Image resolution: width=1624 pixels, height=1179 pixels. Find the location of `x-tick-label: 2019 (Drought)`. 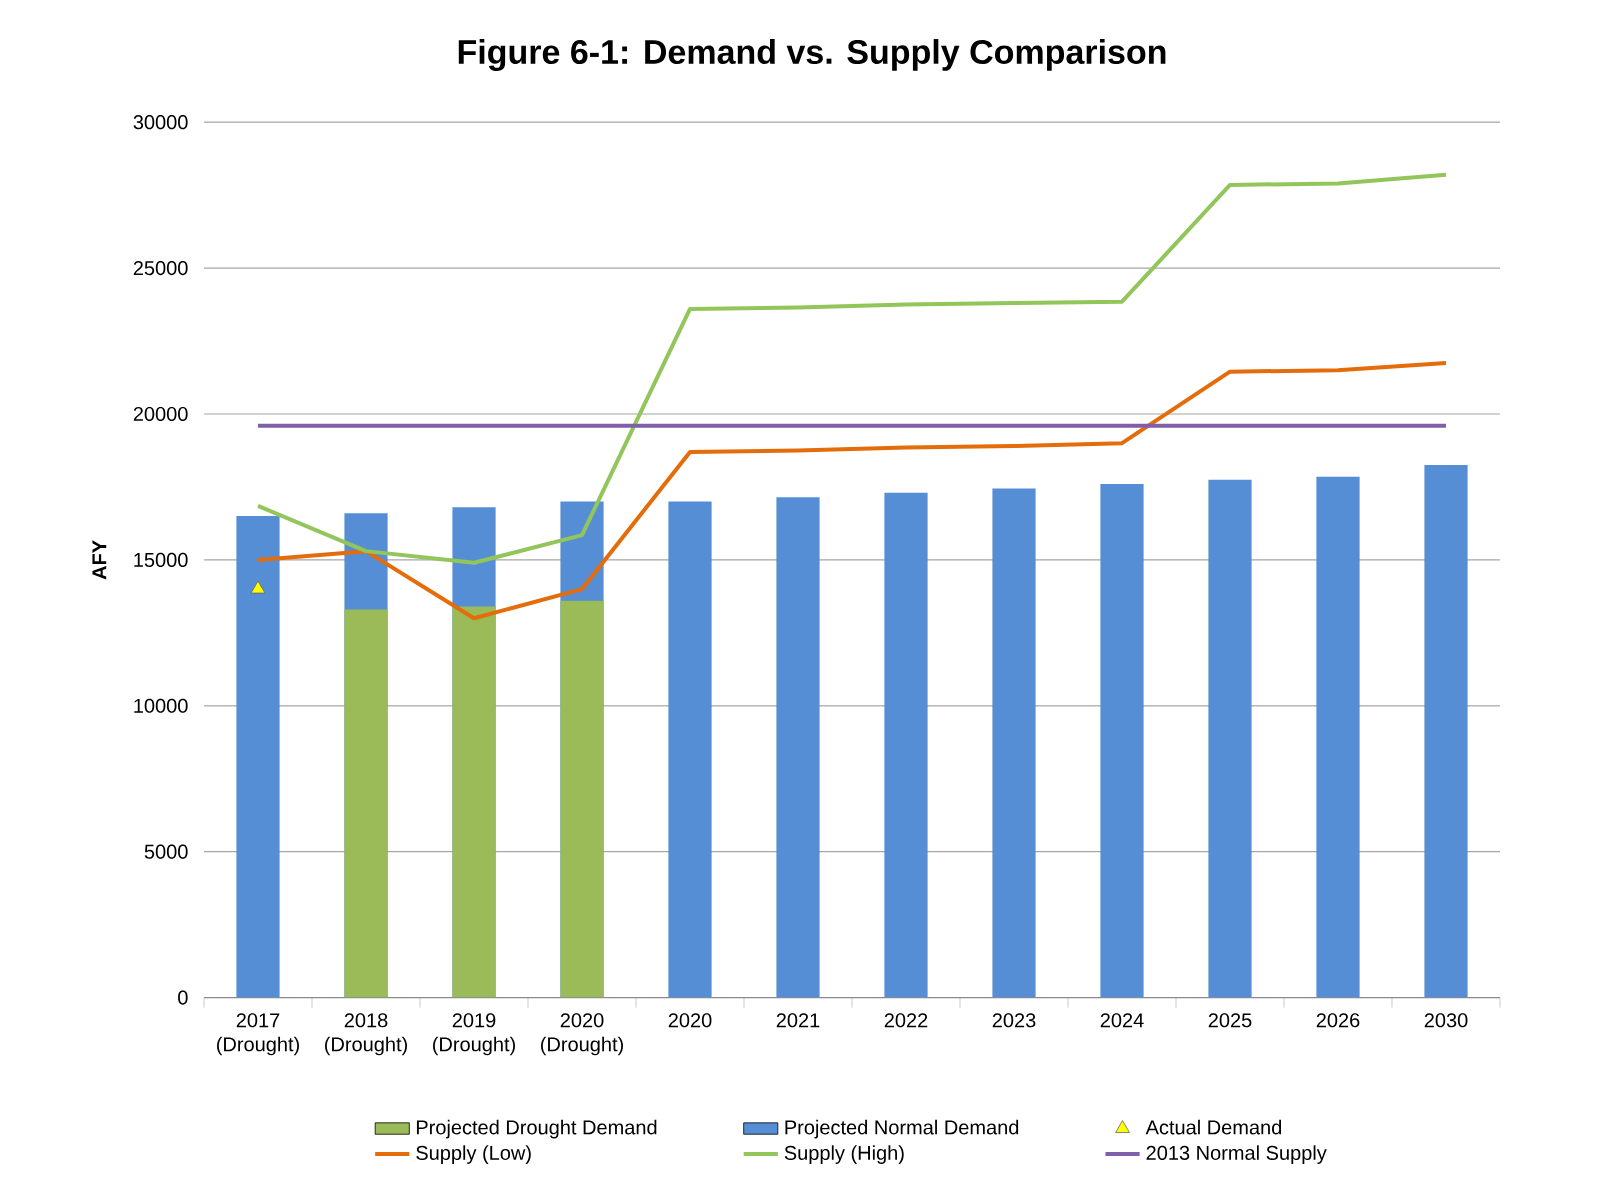

x-tick-label: 2019 (Drought) is located at coordinates (474, 1034).